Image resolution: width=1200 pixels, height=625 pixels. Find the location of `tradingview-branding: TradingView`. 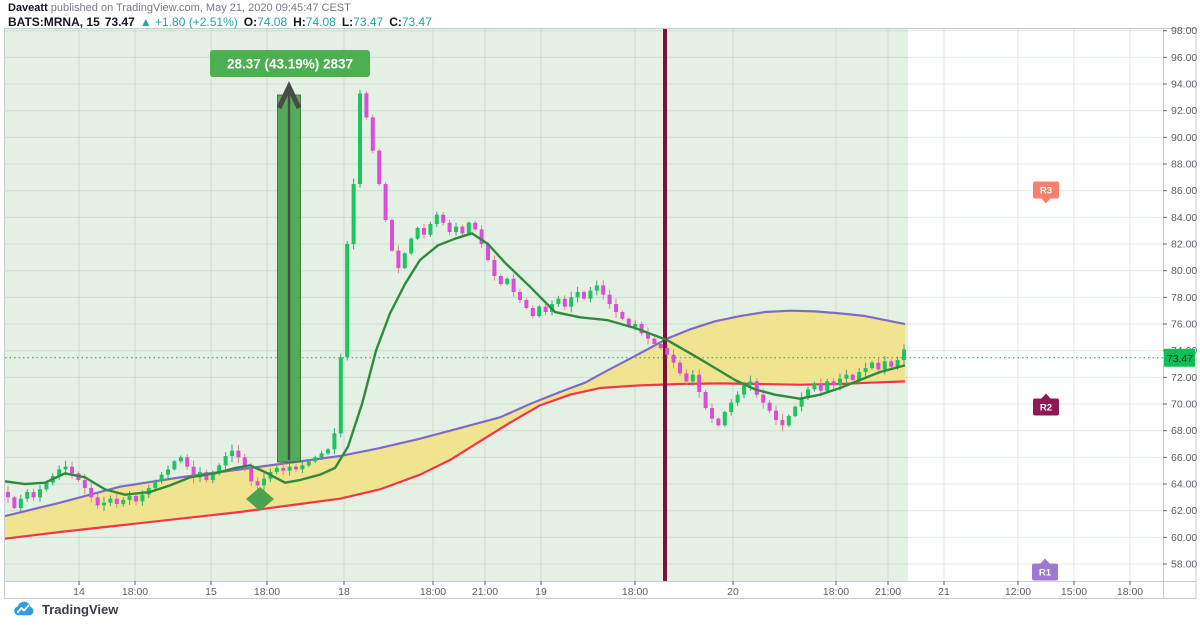

tradingview-branding: TradingView is located at coordinates (65, 609).